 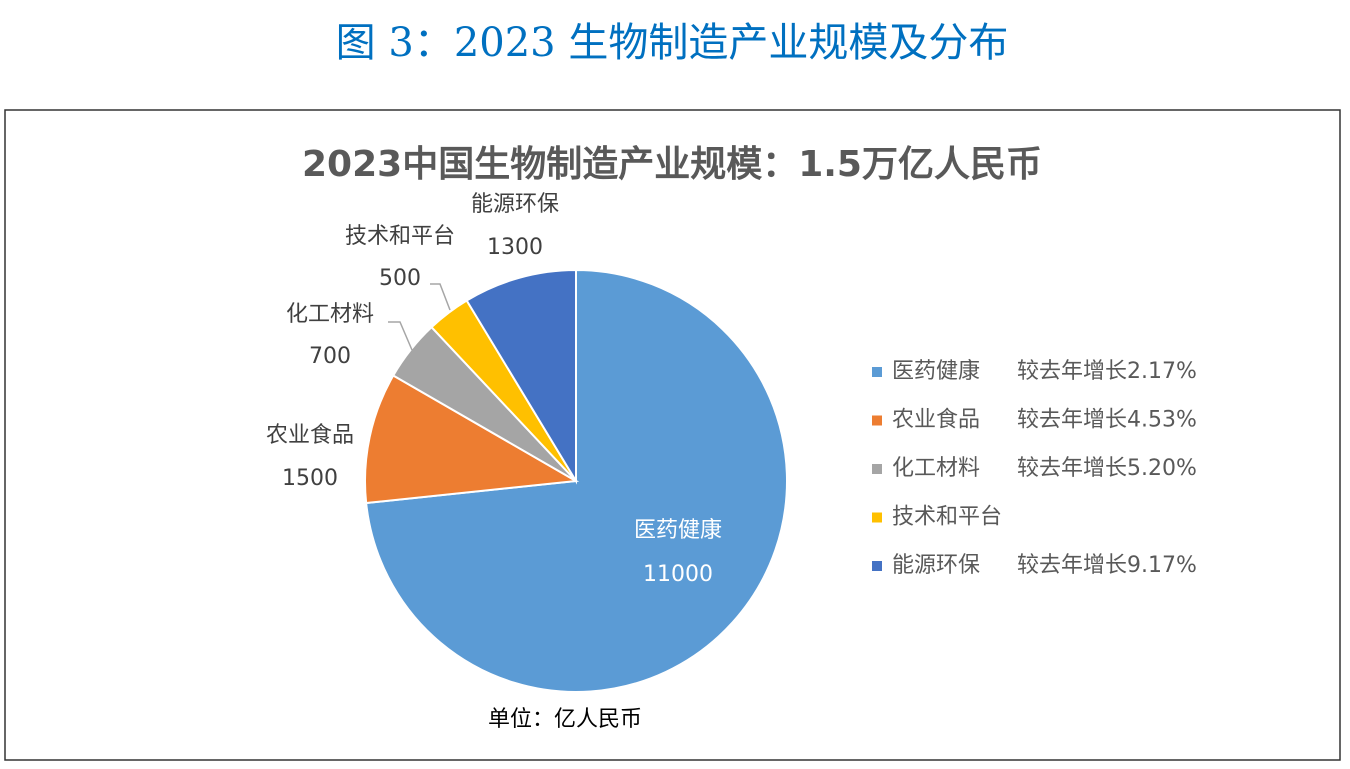 What do you see at coordinates (400, 278) in the screenshot?
I see `data-label-value: 500` at bounding box center [400, 278].